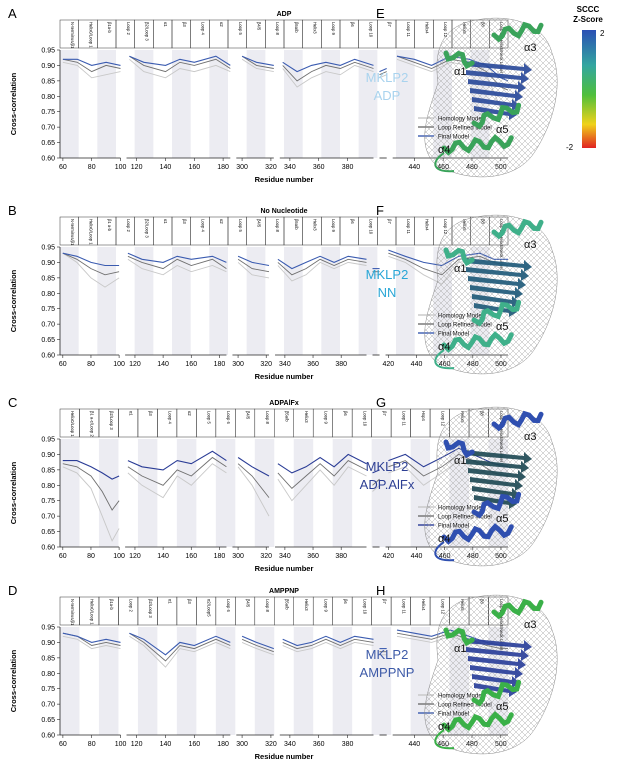 The height and width of the screenshot is (772, 617). Describe the element at coordinates (135, 556) in the screenshot. I see `x-tick-label: 120` at that location.